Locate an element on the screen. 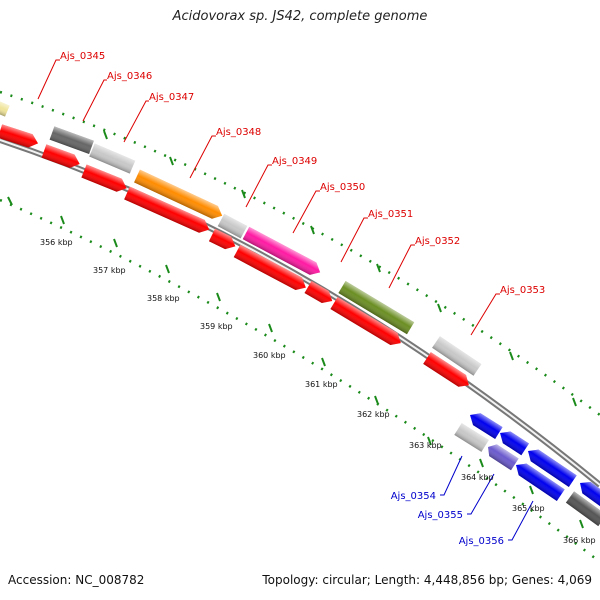 Image resolution: width=600 pixels, height=600 pixels. gene-arrow-pink is located at coordinates (281, 250).